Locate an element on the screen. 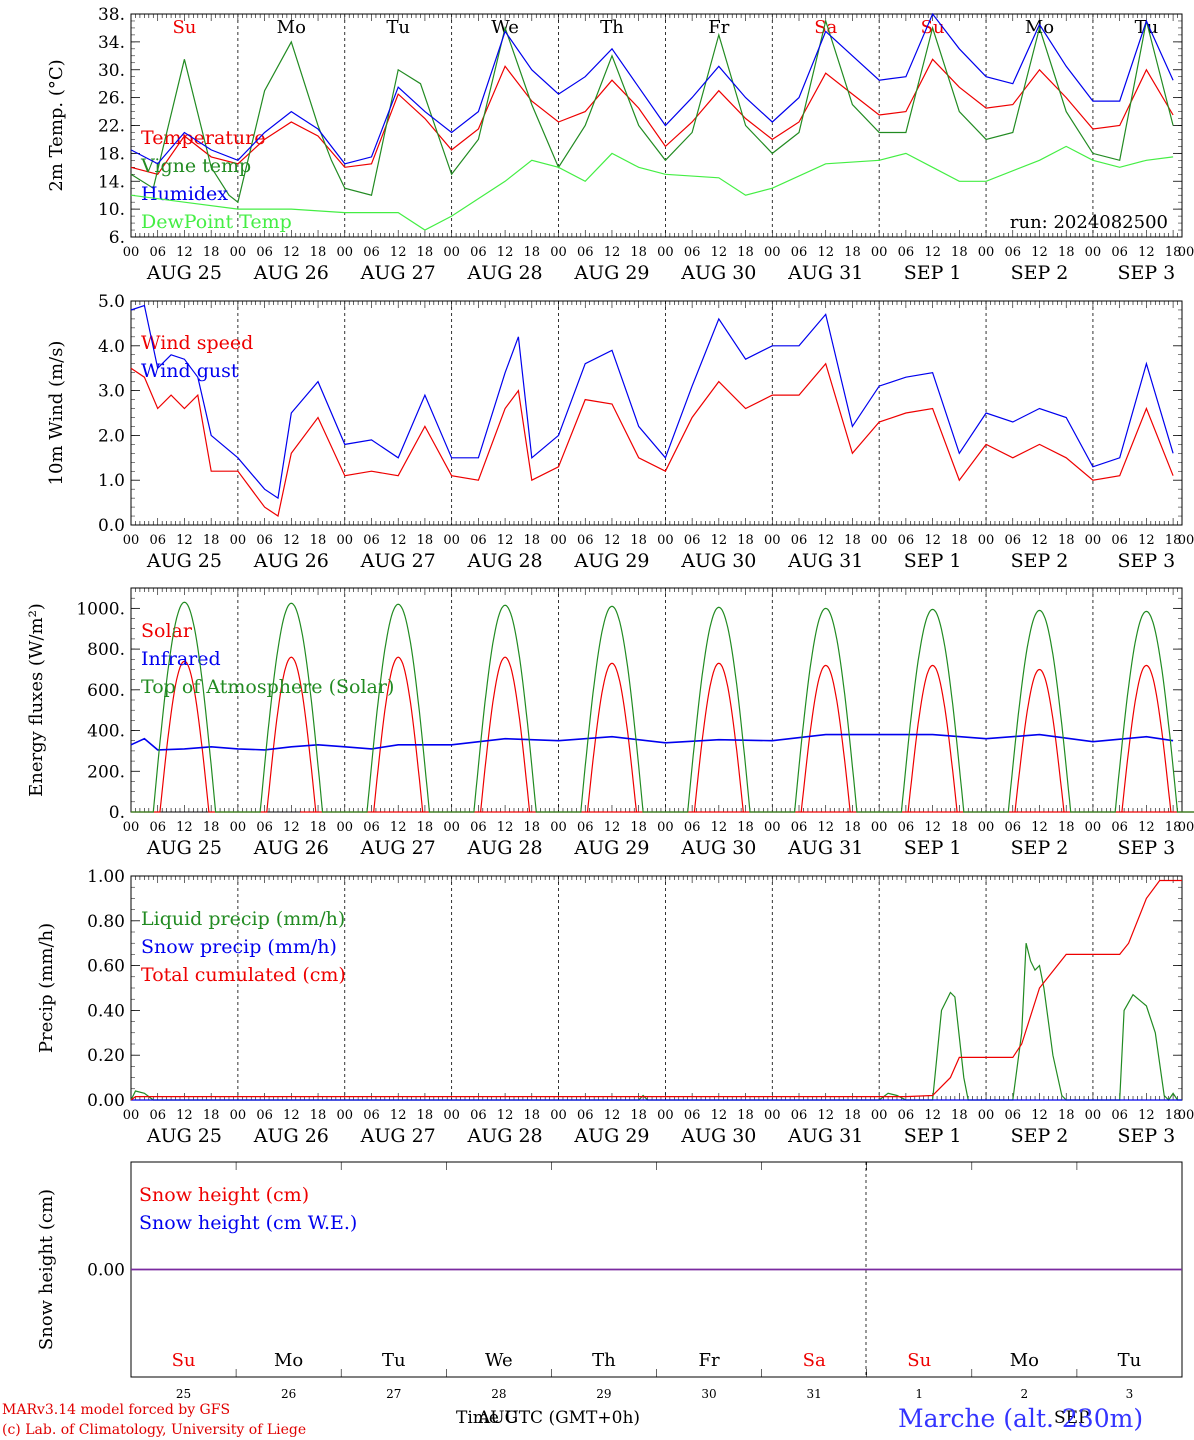 This screenshot has width=1194, height=1440. y-tick-label: 0.80 is located at coordinates (106, 922).